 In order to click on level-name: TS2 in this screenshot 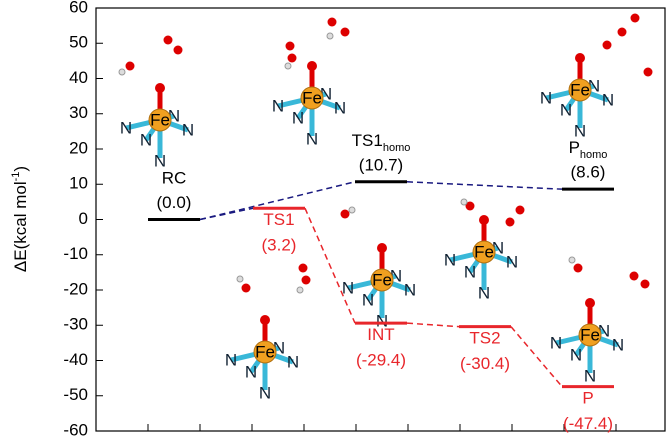, I will do `click(484, 338)`.